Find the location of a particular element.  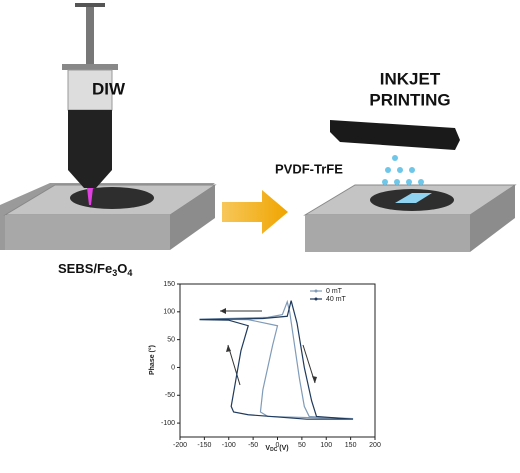

x-tick-label: 200 is located at coordinates (375, 445).